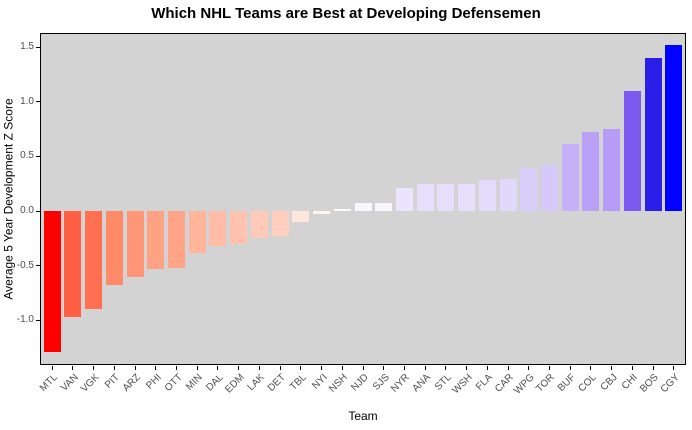  Describe the element at coordinates (363, 416) in the screenshot. I see `x-axis-title: Team` at that location.